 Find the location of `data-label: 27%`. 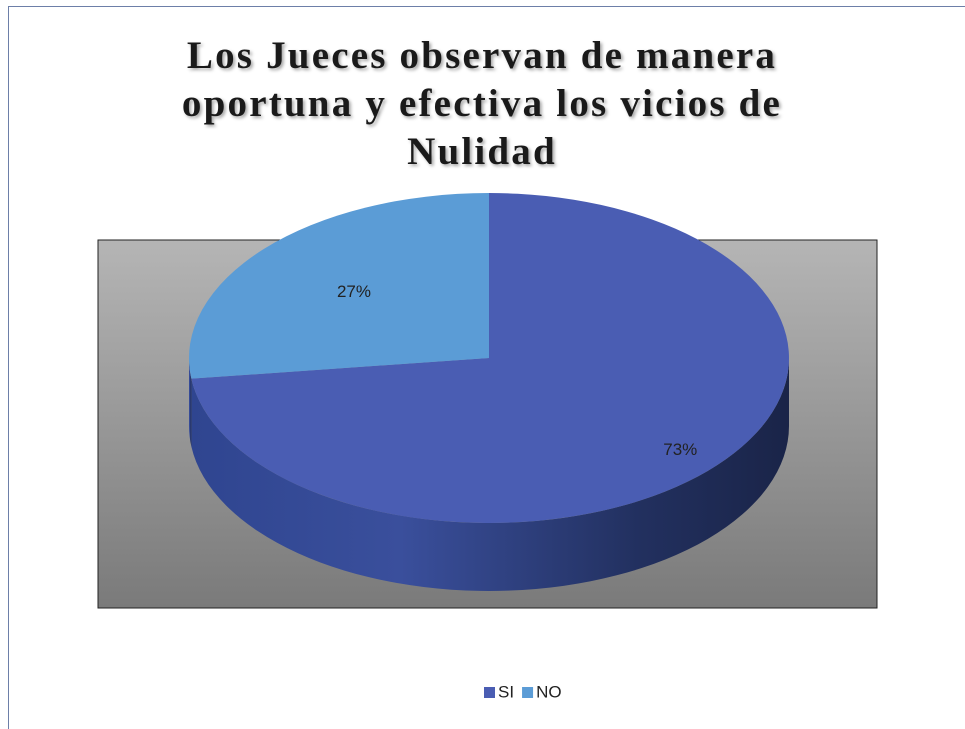

data-label: 27% is located at coordinates (354, 291).